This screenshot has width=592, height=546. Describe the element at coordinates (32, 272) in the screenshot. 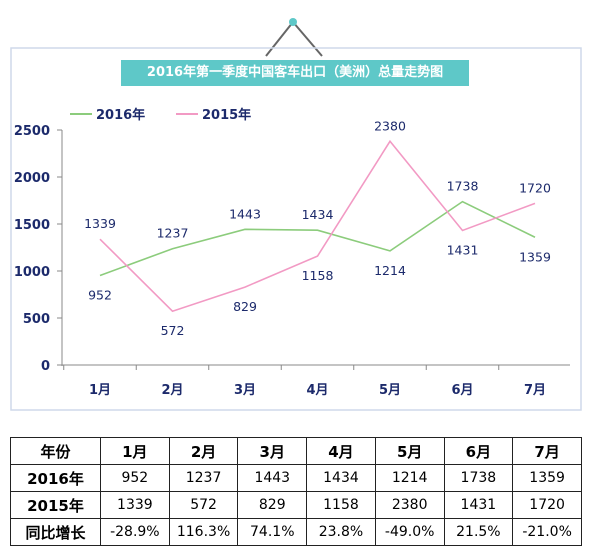

I see `y-tick-label: 1000` at that location.